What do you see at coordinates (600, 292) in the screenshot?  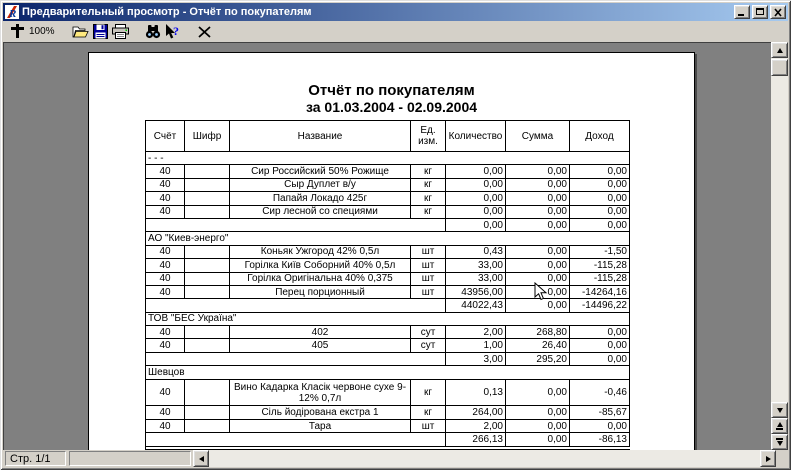 I see `cell-income: -14264,16` at bounding box center [600, 292].